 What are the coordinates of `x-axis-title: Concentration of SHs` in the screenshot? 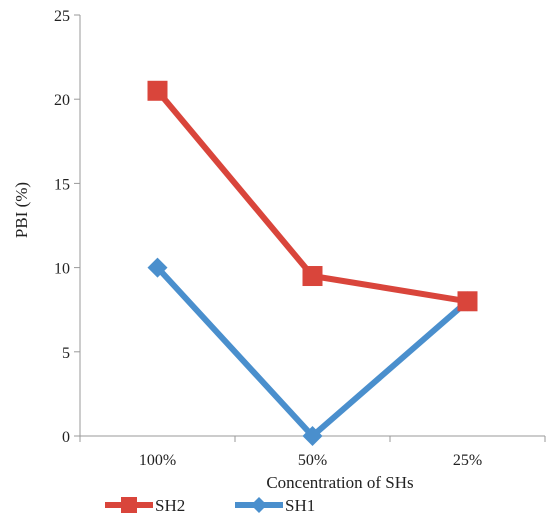 It's located at (339, 482).